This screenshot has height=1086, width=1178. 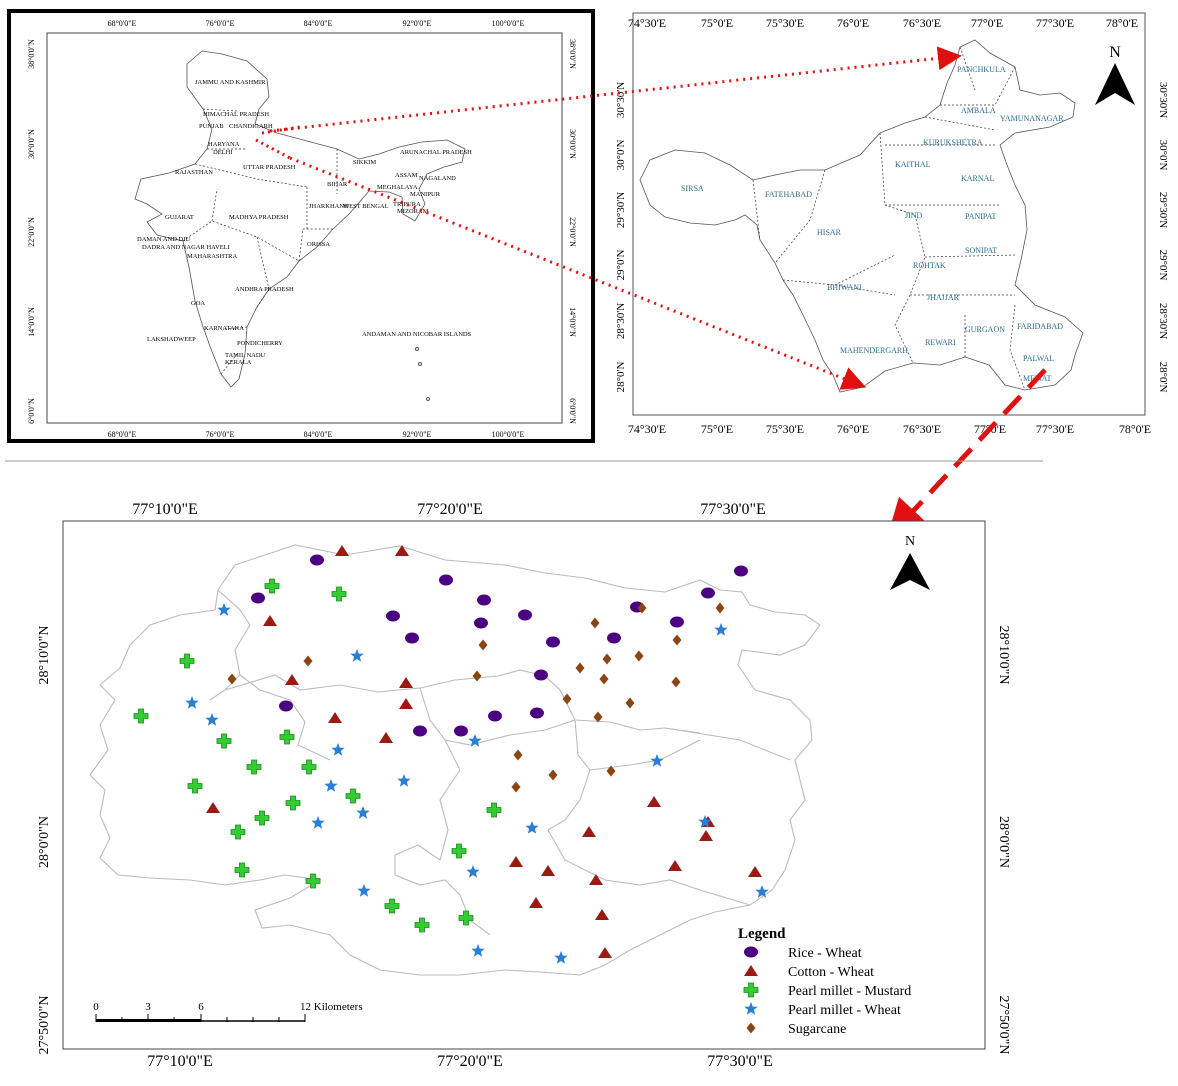 I want to click on haryana-lon-bottom-2: 75°0'E, so click(x=717, y=429).